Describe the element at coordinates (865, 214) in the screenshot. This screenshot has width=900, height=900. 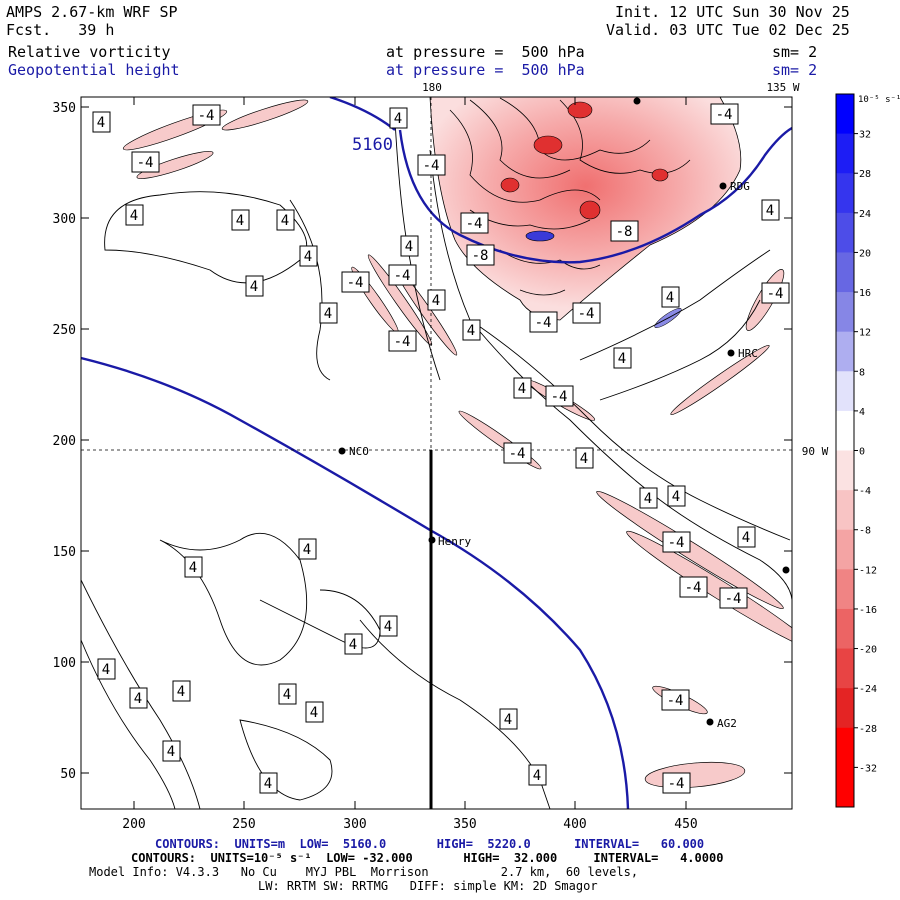
I see `colorbar-tick-label: 24` at that location.